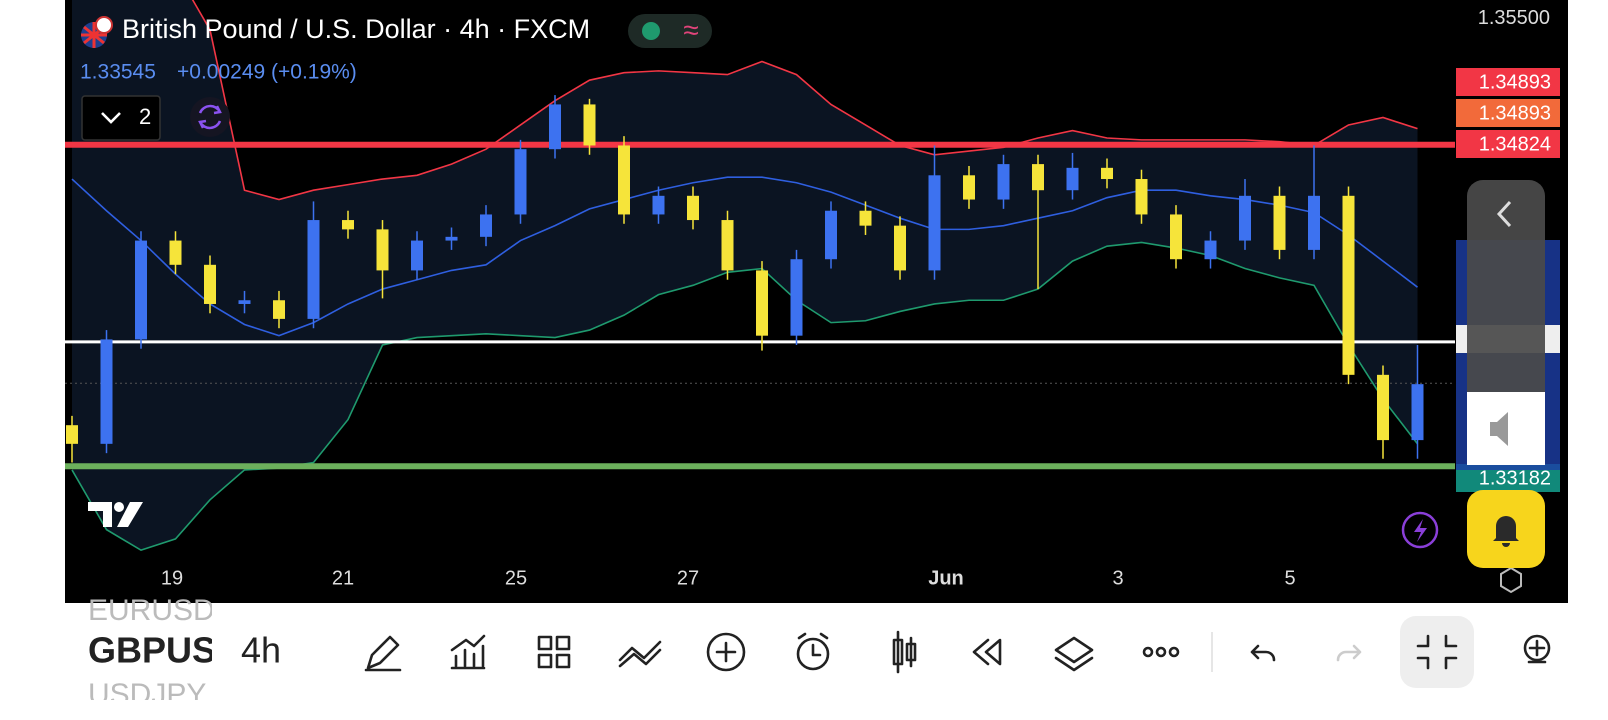 The image size is (1608, 720). Describe the element at coordinates (726, 652) in the screenshot. I see `add-tool` at that location.